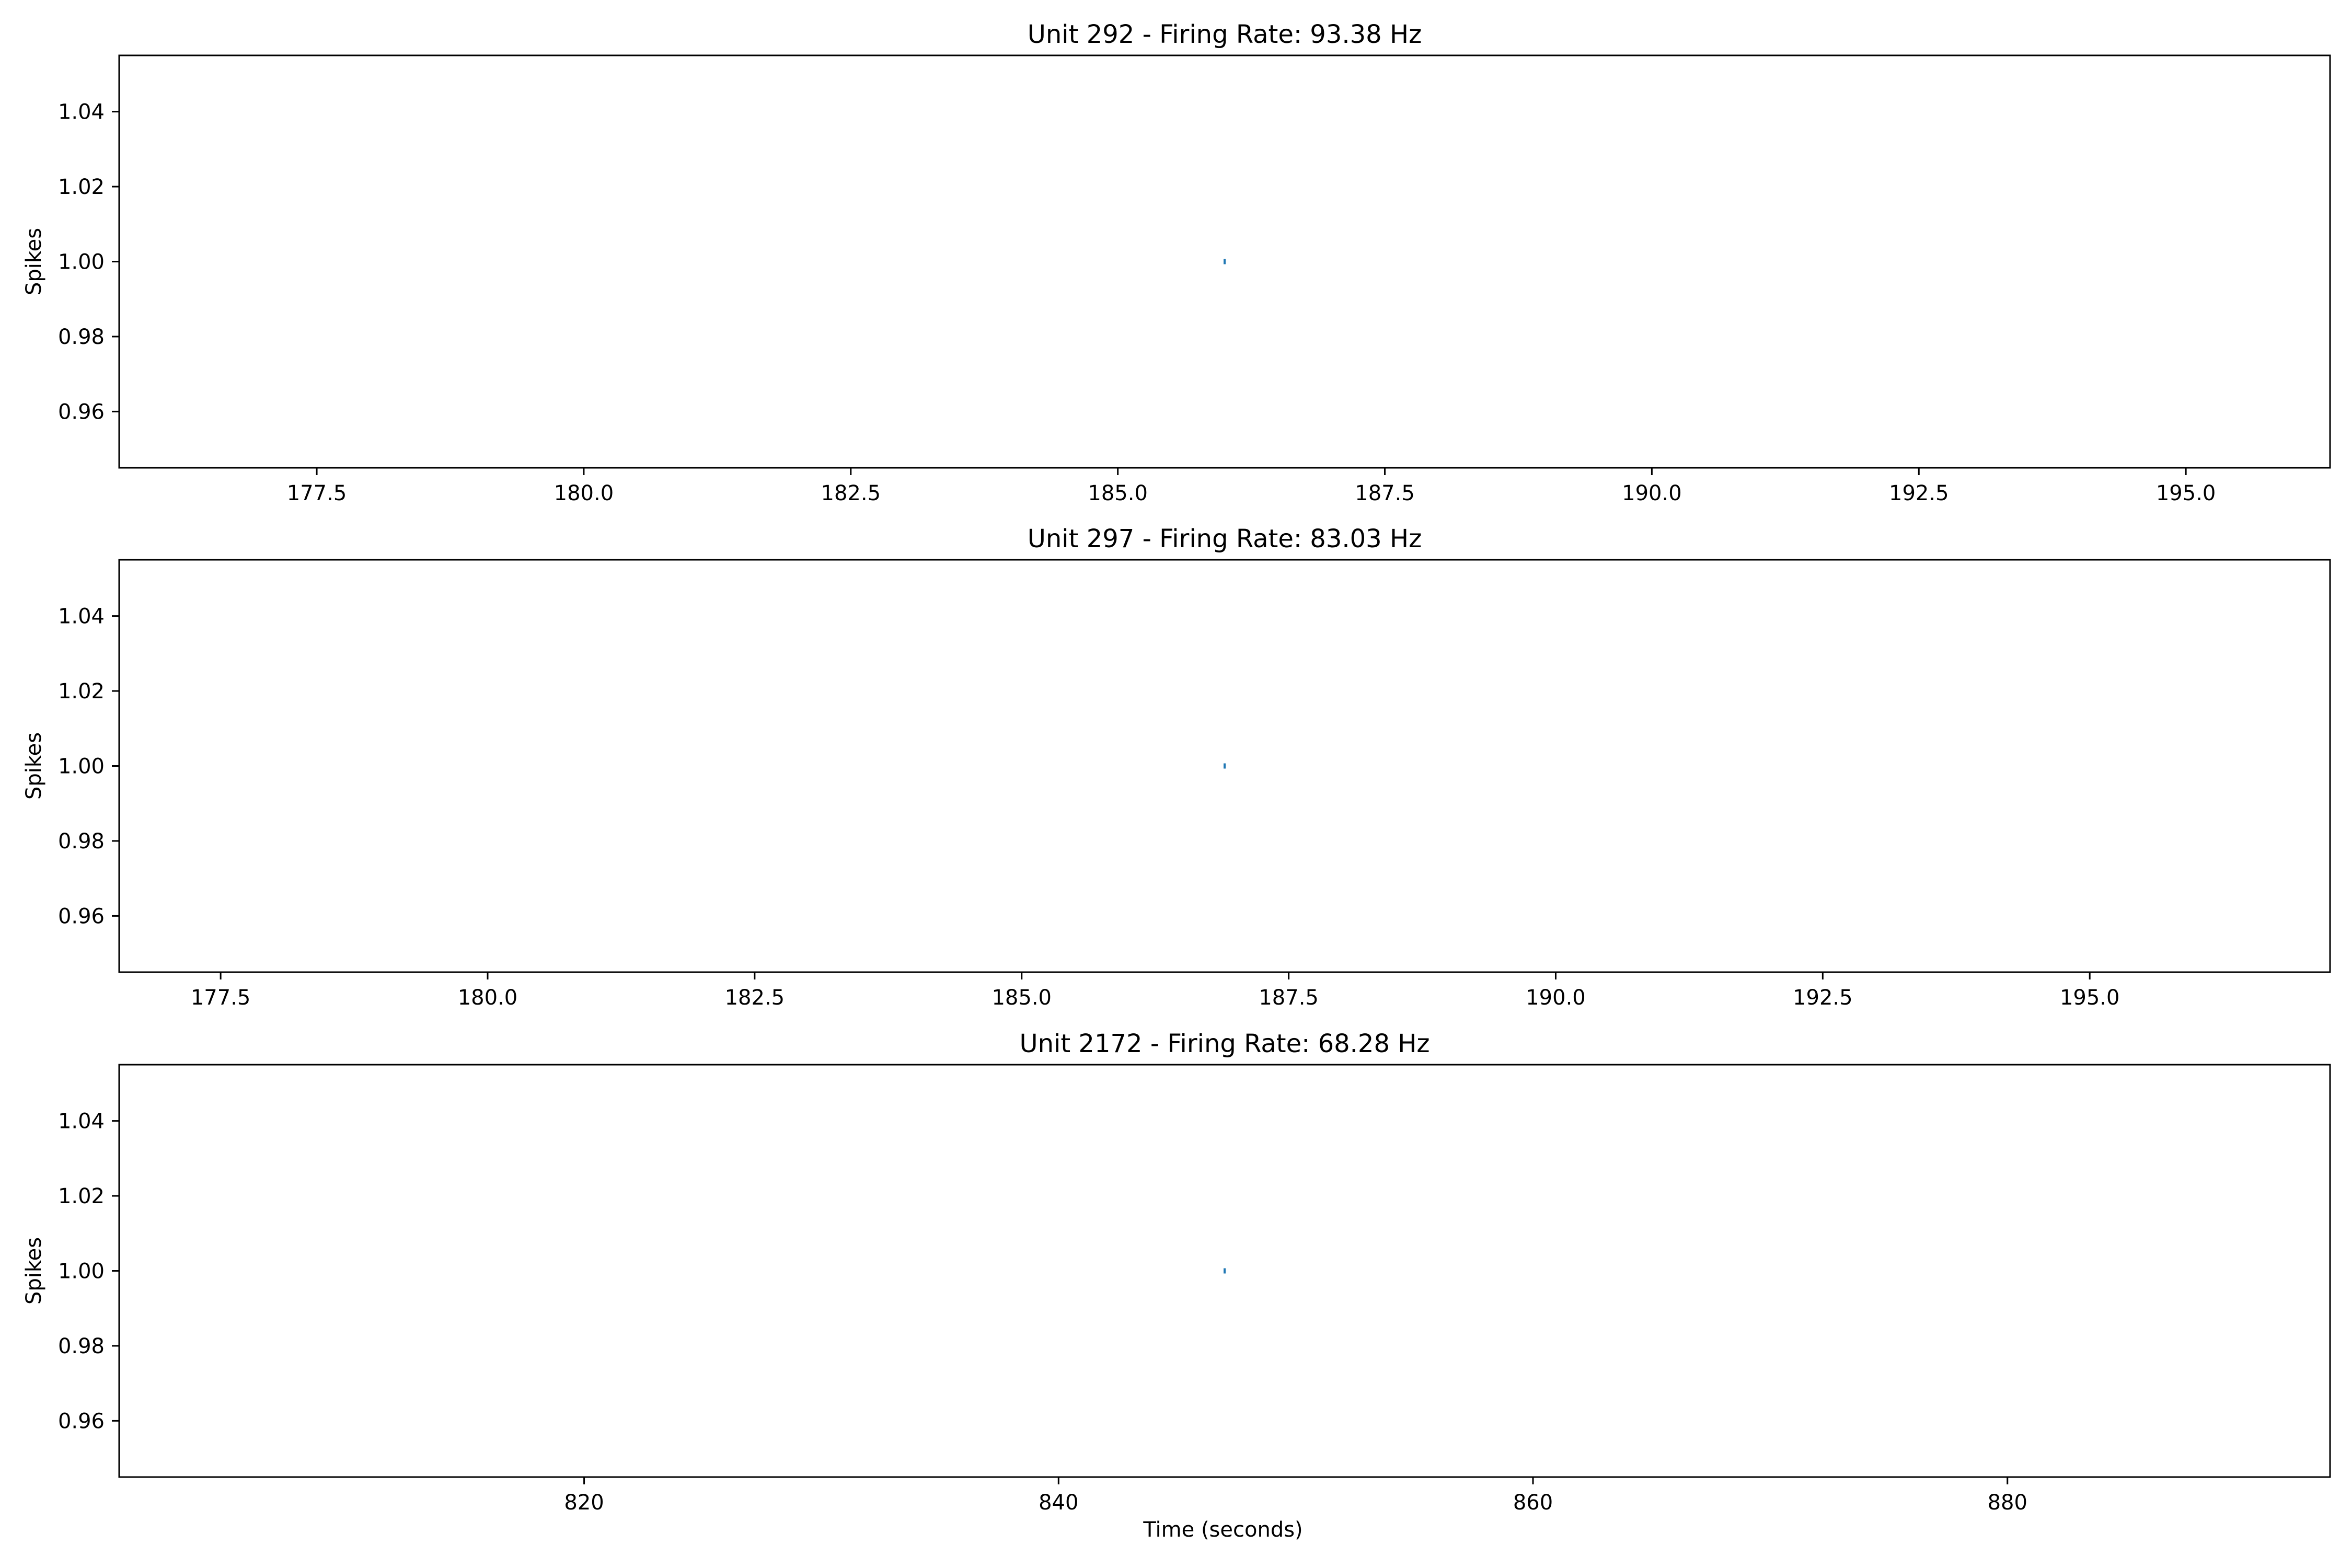 The height and width of the screenshot is (1568, 2352). What do you see at coordinates (1225, 539) in the screenshot?
I see `subplot-title: Unit 297 - Firing Rate: 83.03 Hz` at bounding box center [1225, 539].